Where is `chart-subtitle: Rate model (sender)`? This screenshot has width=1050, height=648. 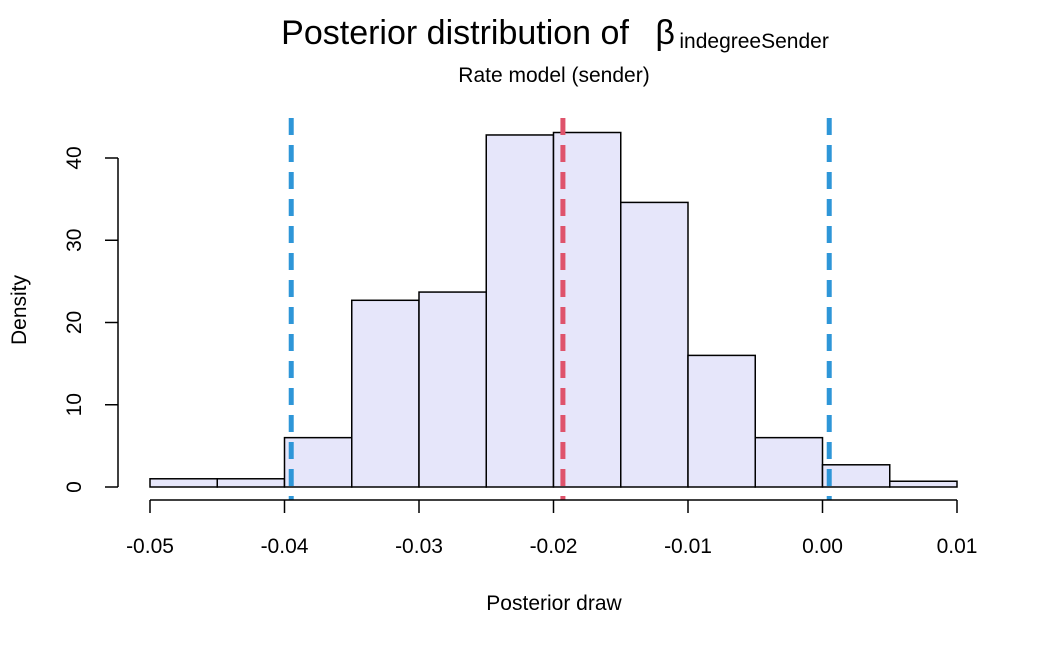 chart-subtitle: Rate model (sender) is located at coordinates (553, 75).